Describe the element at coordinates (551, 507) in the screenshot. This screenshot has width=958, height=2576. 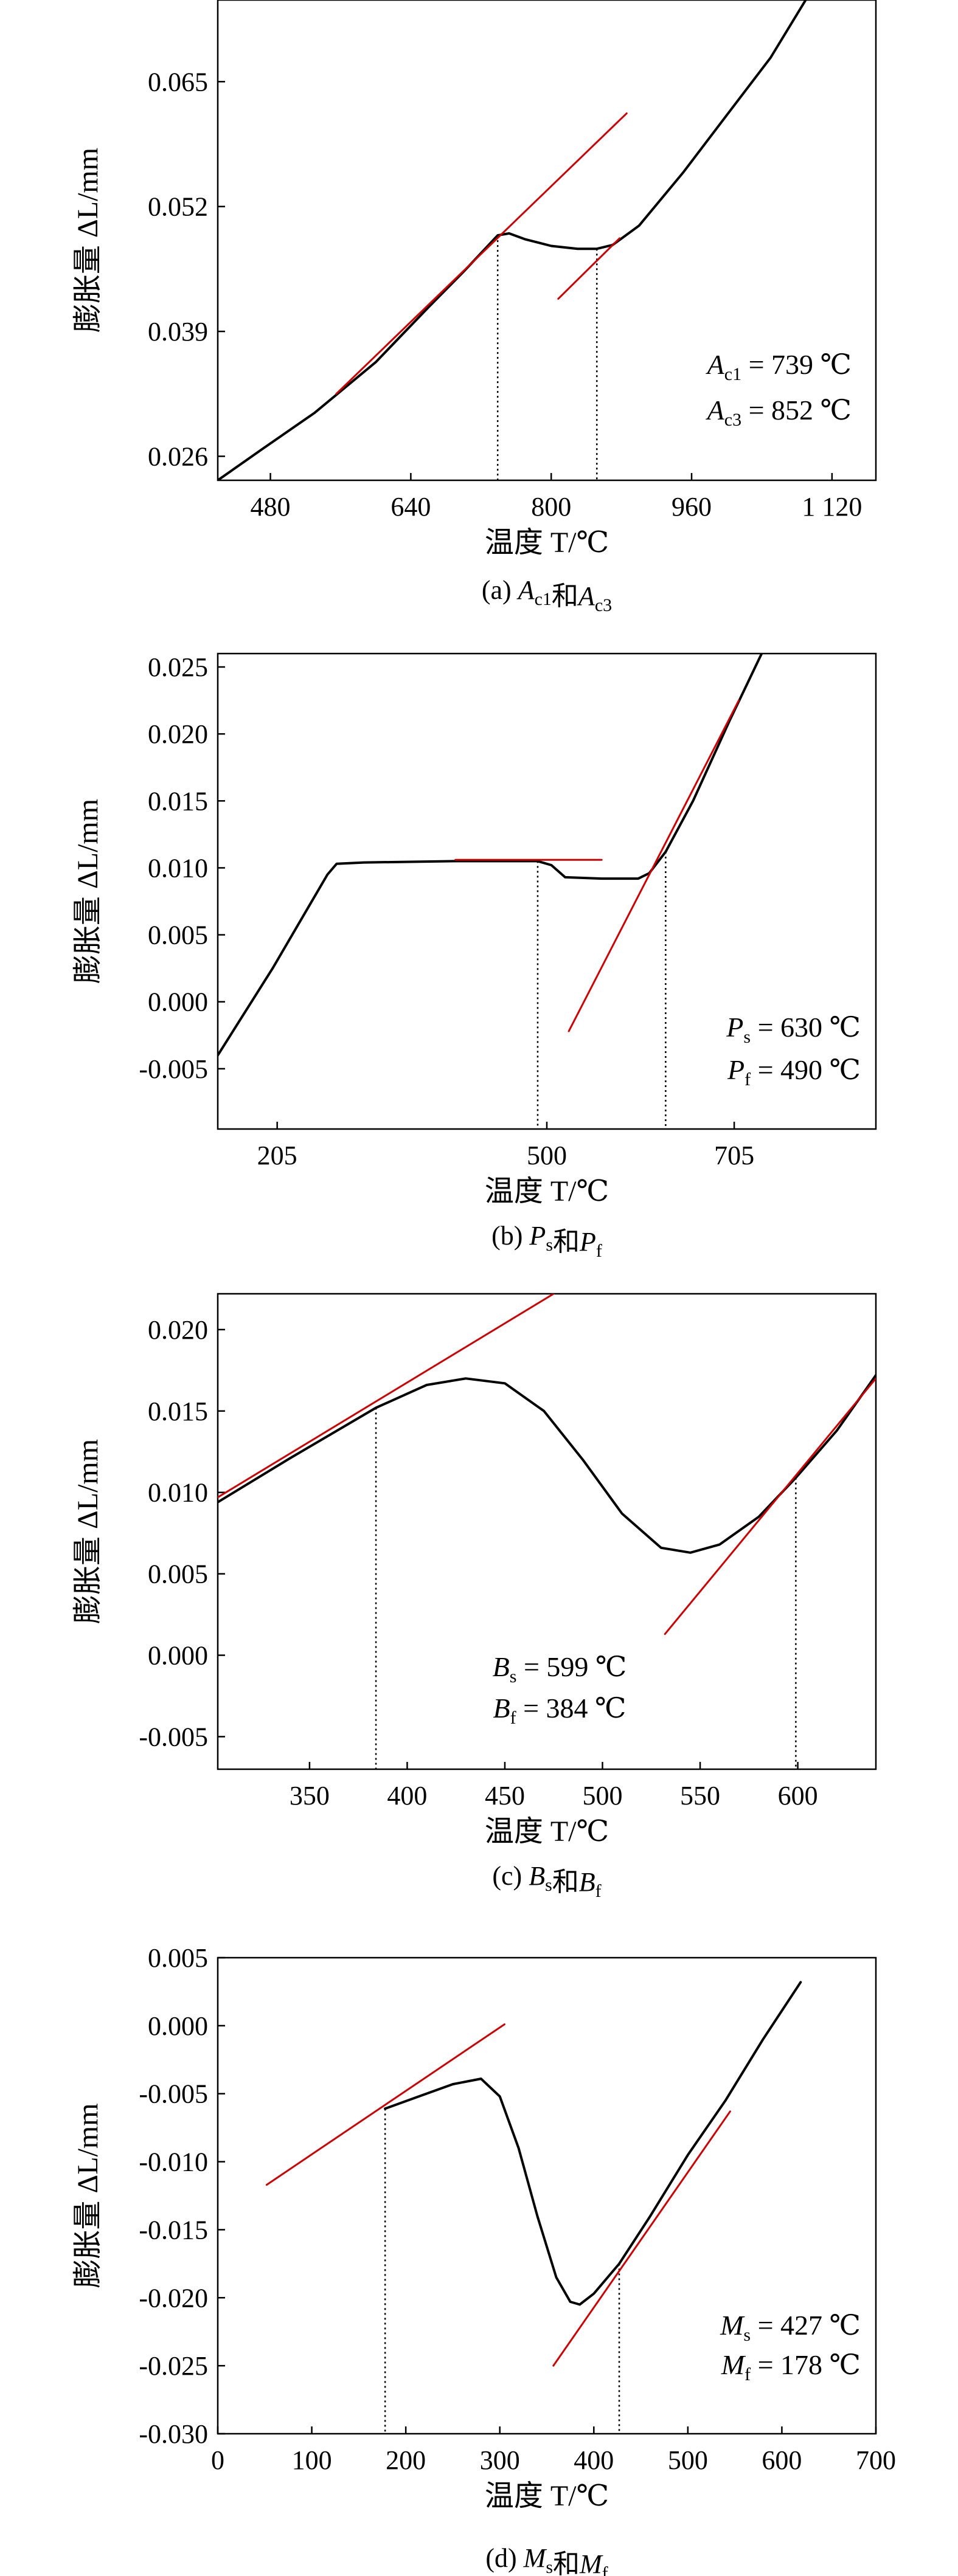
I see `x-tick-label: 800` at that location.